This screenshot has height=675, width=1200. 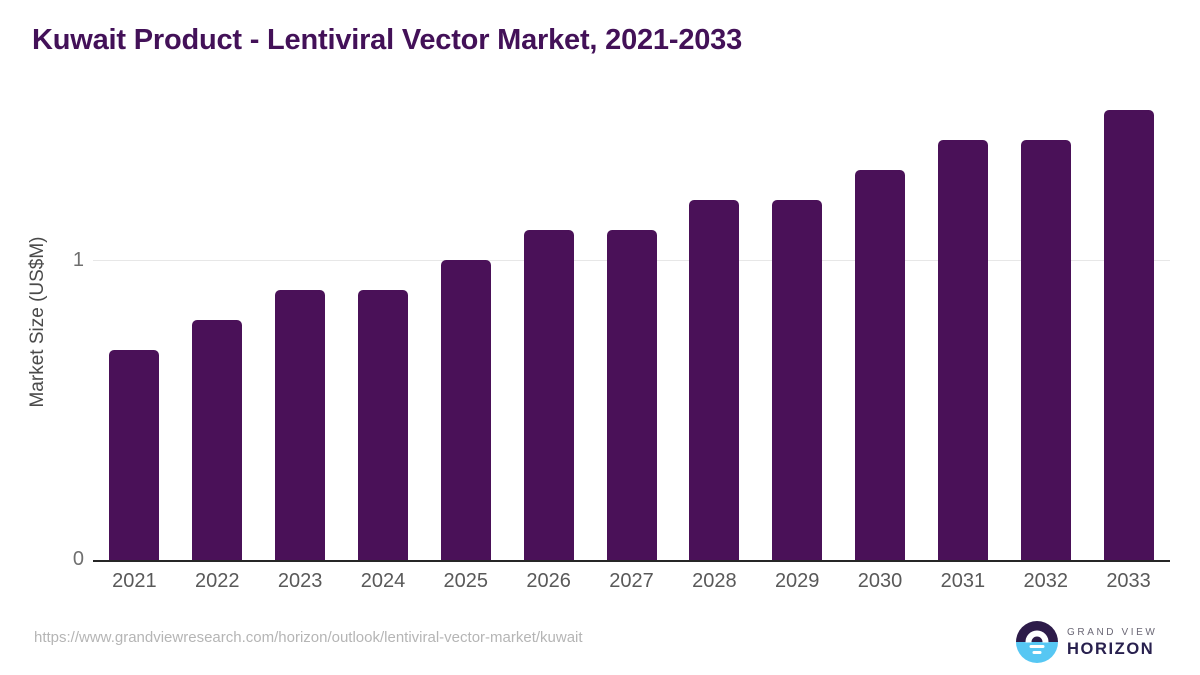 What do you see at coordinates (797, 581) in the screenshot?
I see `x-tick-label-2029: 2029` at bounding box center [797, 581].